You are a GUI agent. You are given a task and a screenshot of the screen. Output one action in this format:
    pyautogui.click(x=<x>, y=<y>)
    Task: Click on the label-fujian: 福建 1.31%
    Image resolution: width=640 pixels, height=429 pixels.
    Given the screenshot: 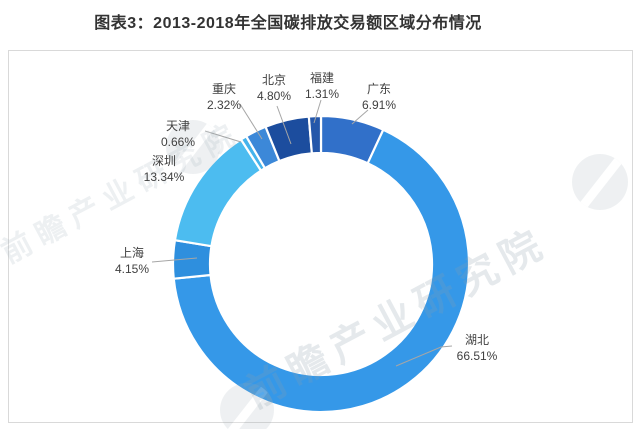 What is the action you would take?
    pyautogui.click(x=322, y=86)
    